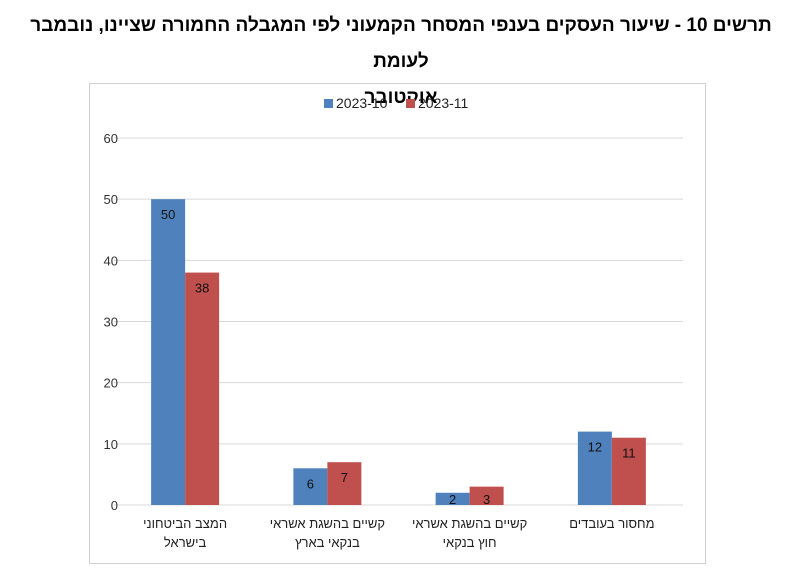 This screenshot has height=568, width=802. I want to click on y-tick-label: 50, so click(111, 199).